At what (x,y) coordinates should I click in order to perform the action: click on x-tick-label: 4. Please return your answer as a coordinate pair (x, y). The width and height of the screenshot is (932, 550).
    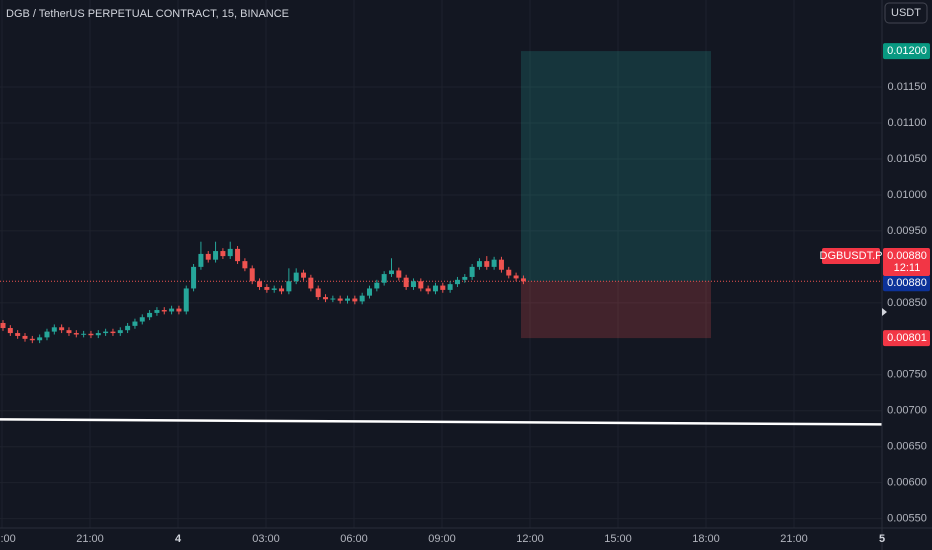
    Looking at the image, I should click on (178, 539).